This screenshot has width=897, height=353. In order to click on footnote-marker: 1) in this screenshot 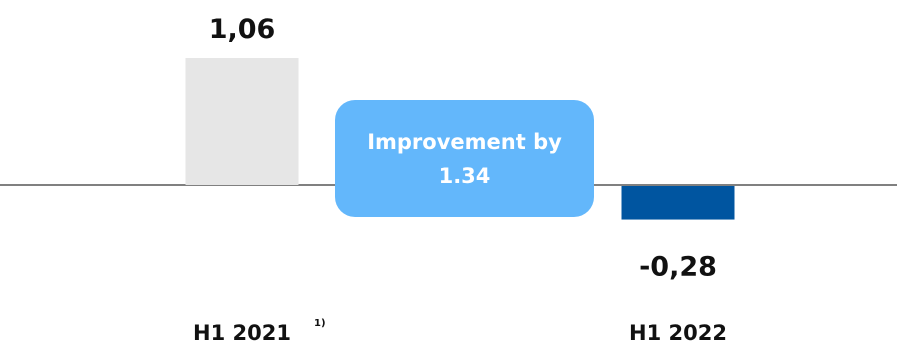, I will do `click(320, 323)`.